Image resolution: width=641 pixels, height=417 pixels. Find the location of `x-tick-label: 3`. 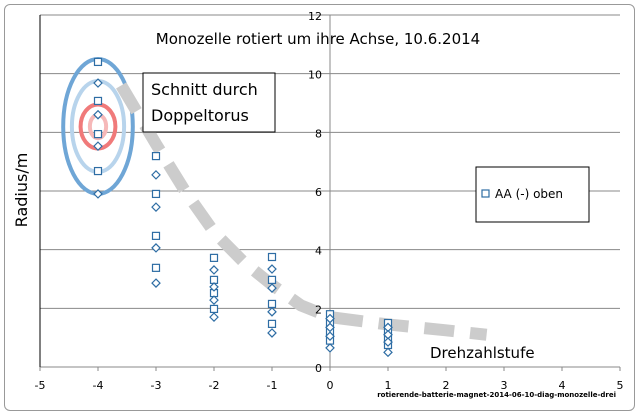

x-tick-label: 3 is located at coordinates (504, 385).